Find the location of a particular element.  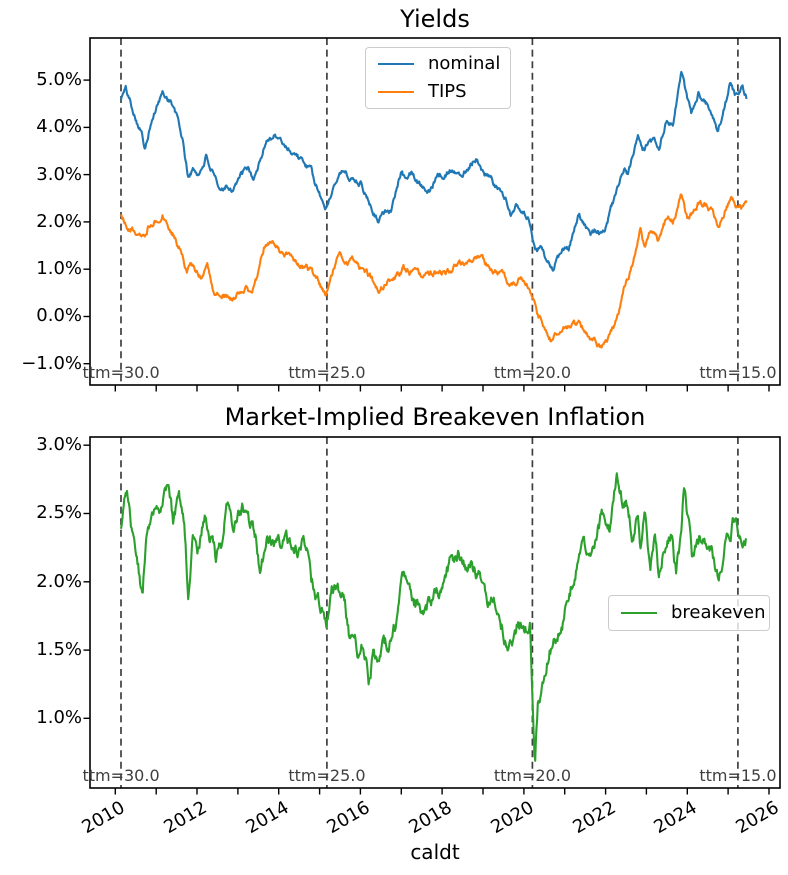

legend-entry-breakeven: breakeven is located at coordinates (693, 613).